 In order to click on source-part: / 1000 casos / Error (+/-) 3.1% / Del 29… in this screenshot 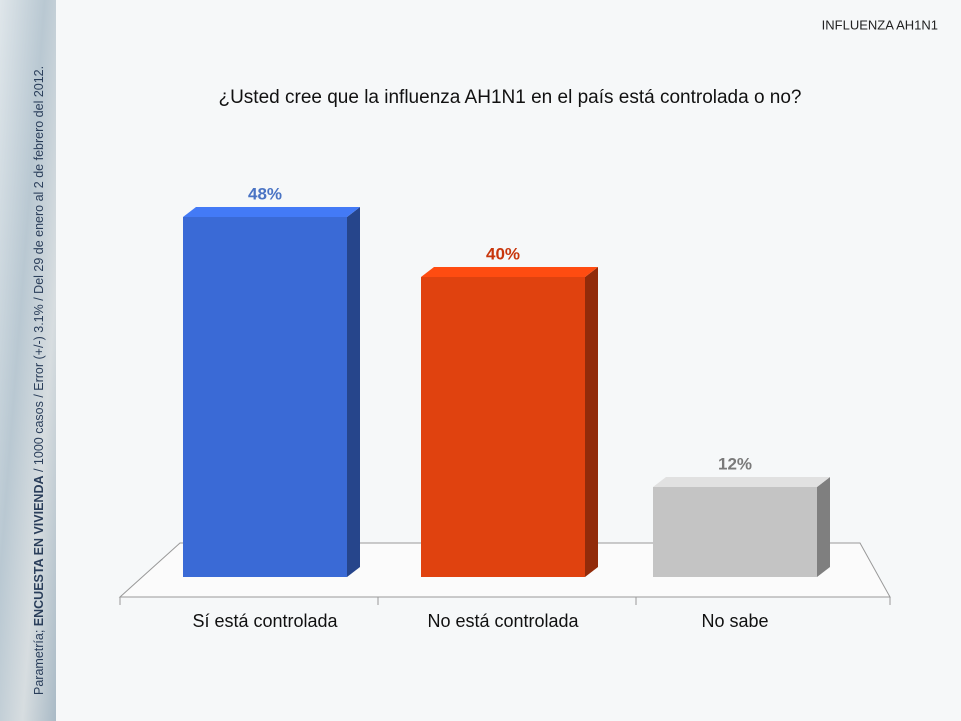, I will do `click(39, 271)`.